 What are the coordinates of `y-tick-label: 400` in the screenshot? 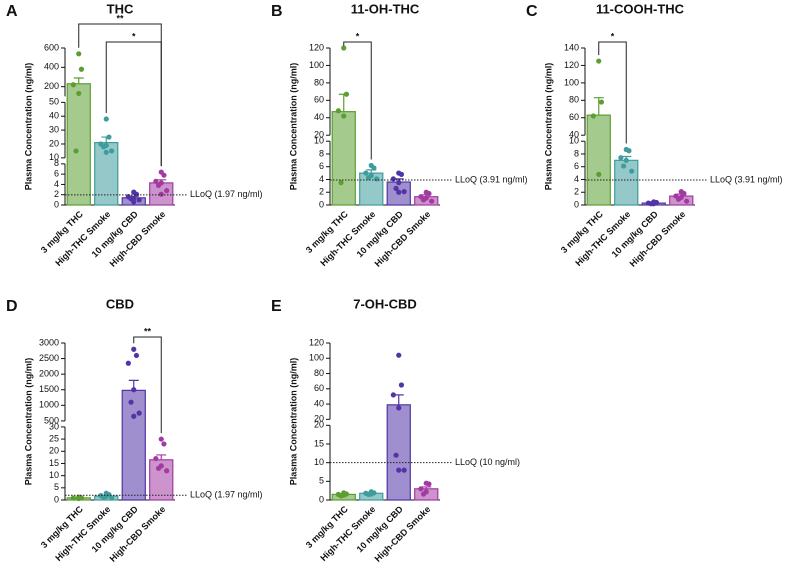 It's located at (51, 67).